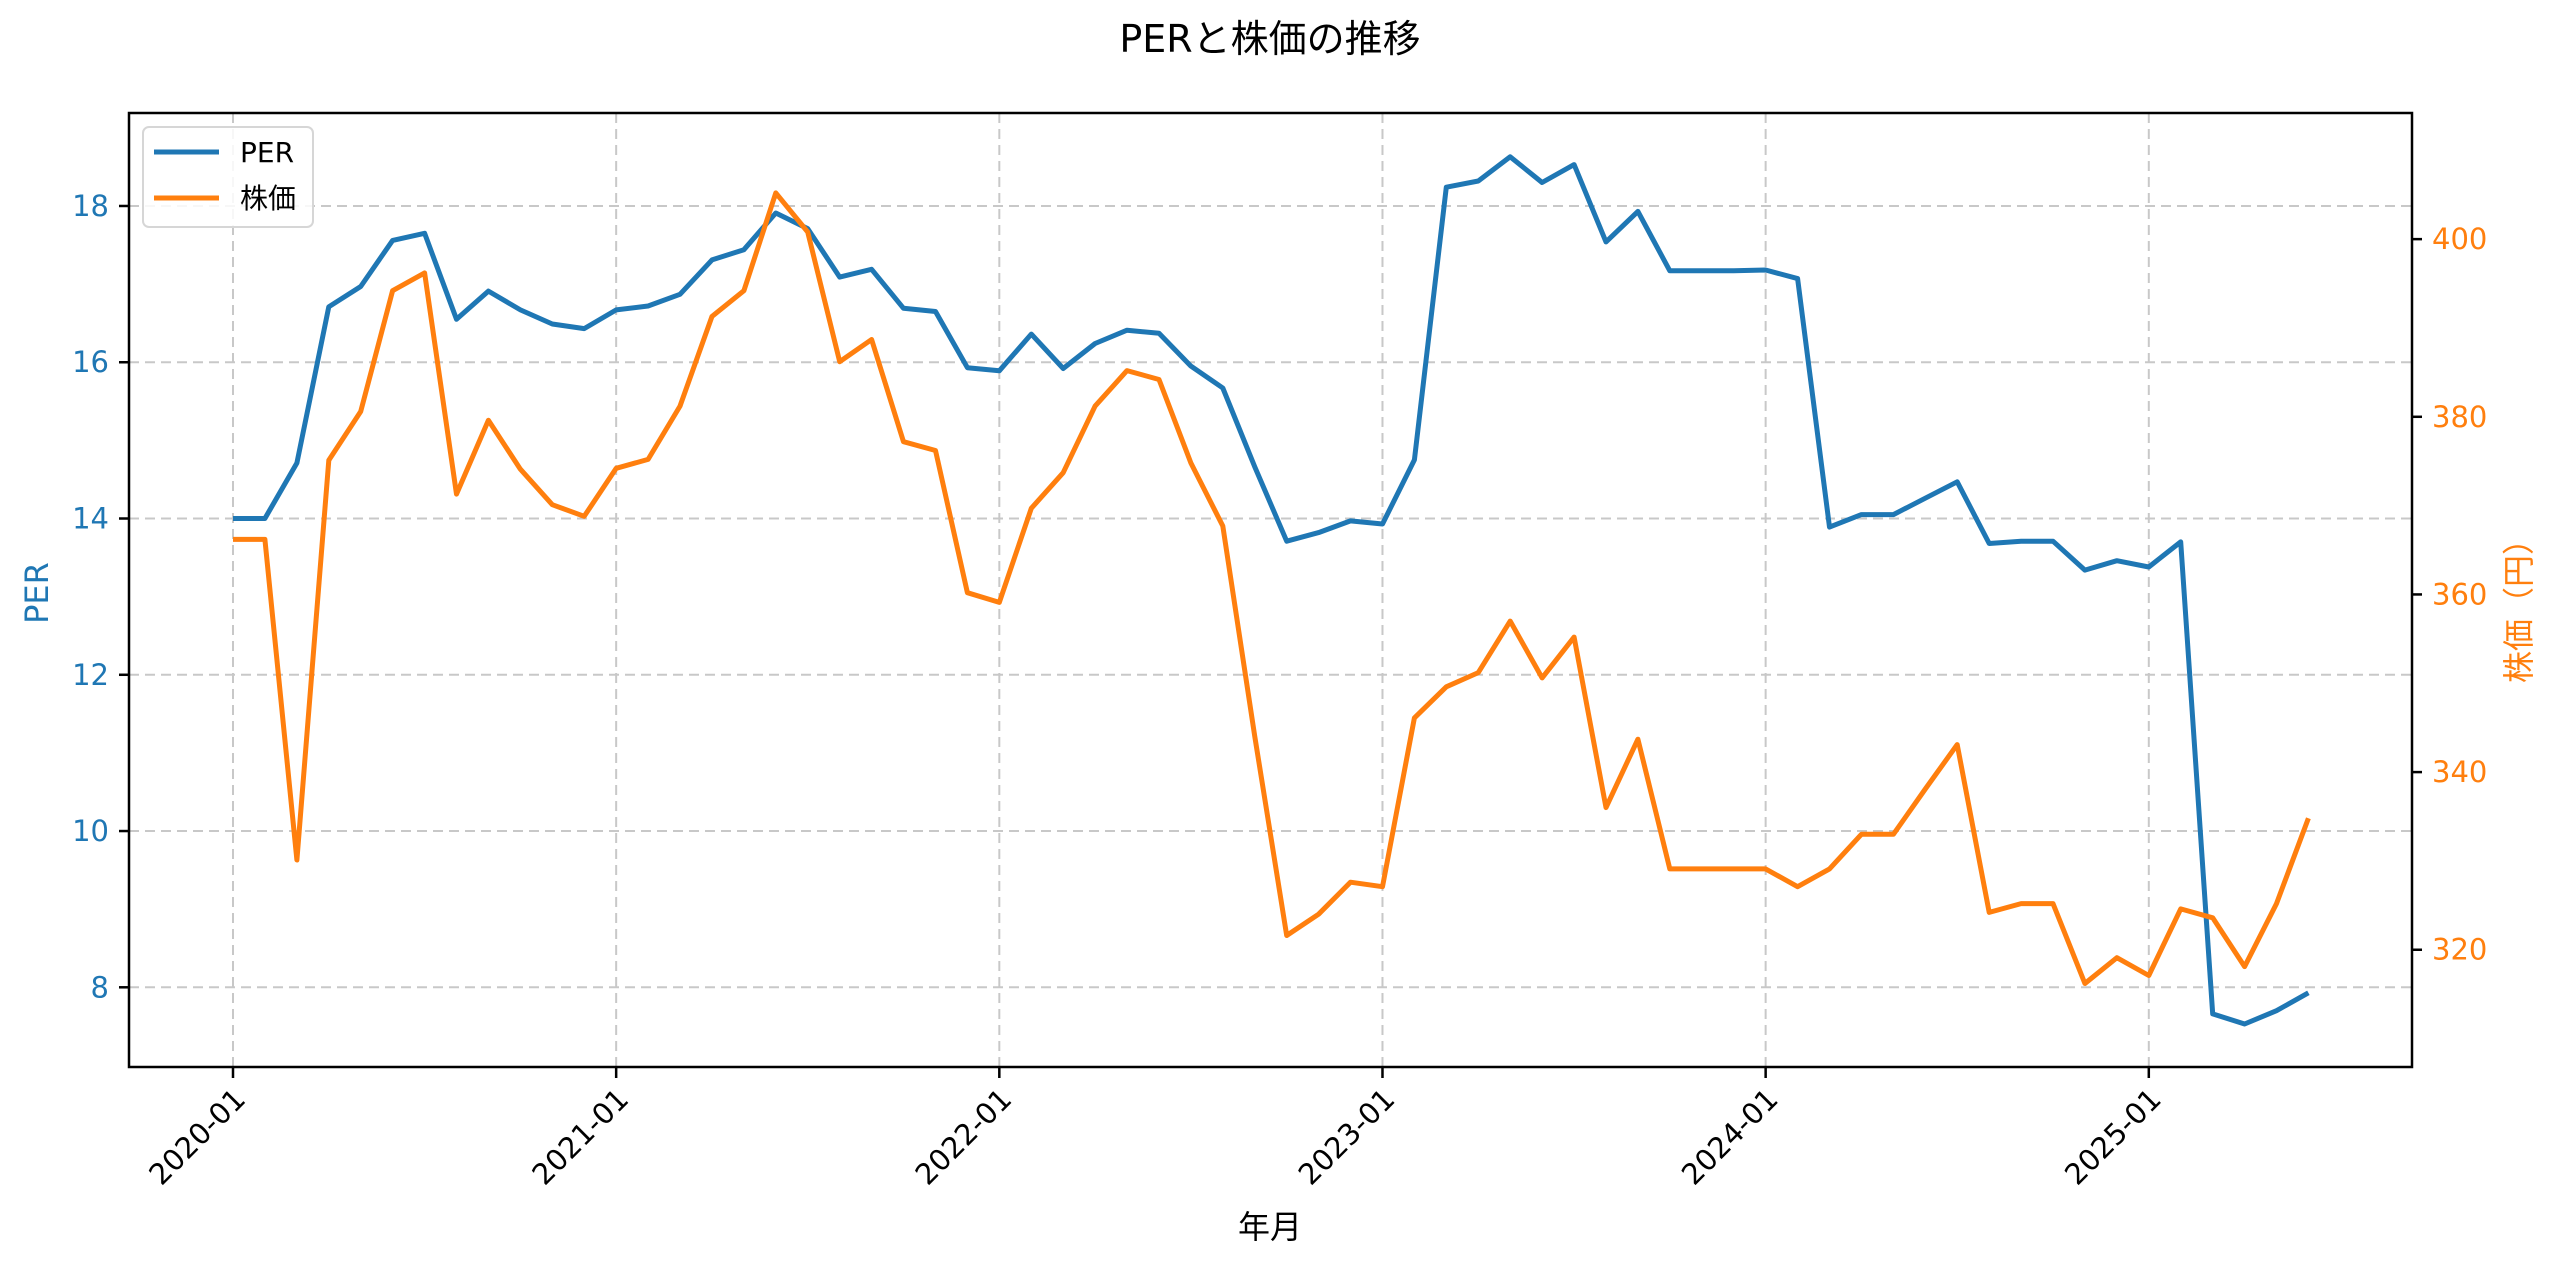 Image resolution: width=2560 pixels, height=1269 pixels. Describe the element at coordinates (2459, 772) in the screenshot. I see `y-tick-right-label: 340` at that location.